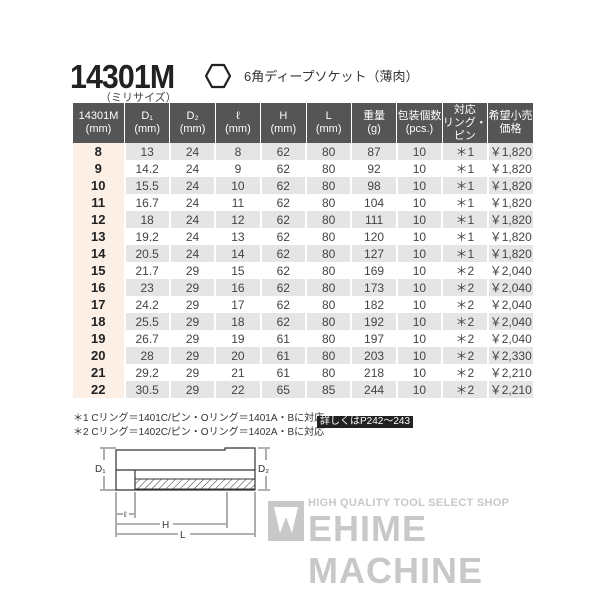 Image resolution: width=600 pixels, height=600 pixels. Describe the element at coordinates (99, 270) in the screenshot. I see `size-cell: 15` at that location.